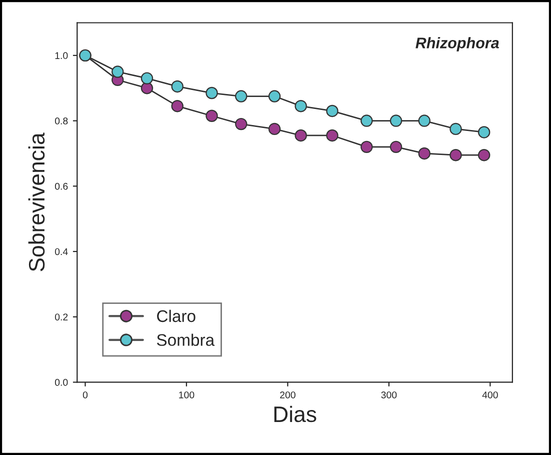 This screenshot has height=455, width=551. Describe the element at coordinates (288, 394) in the screenshot. I see `x-tick-label: 200` at that location.